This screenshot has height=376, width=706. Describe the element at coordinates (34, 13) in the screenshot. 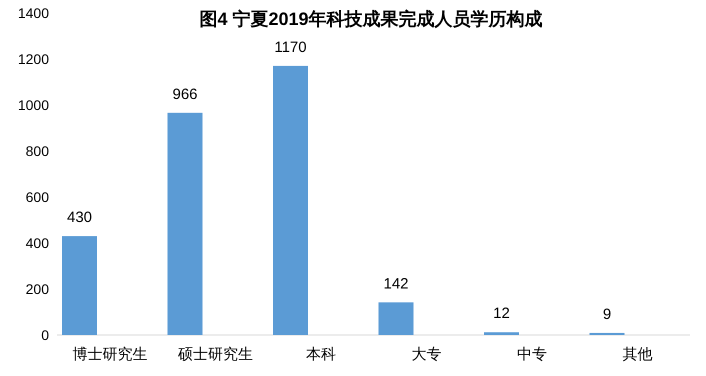

I see `y-tick-label: 1400` at that location.